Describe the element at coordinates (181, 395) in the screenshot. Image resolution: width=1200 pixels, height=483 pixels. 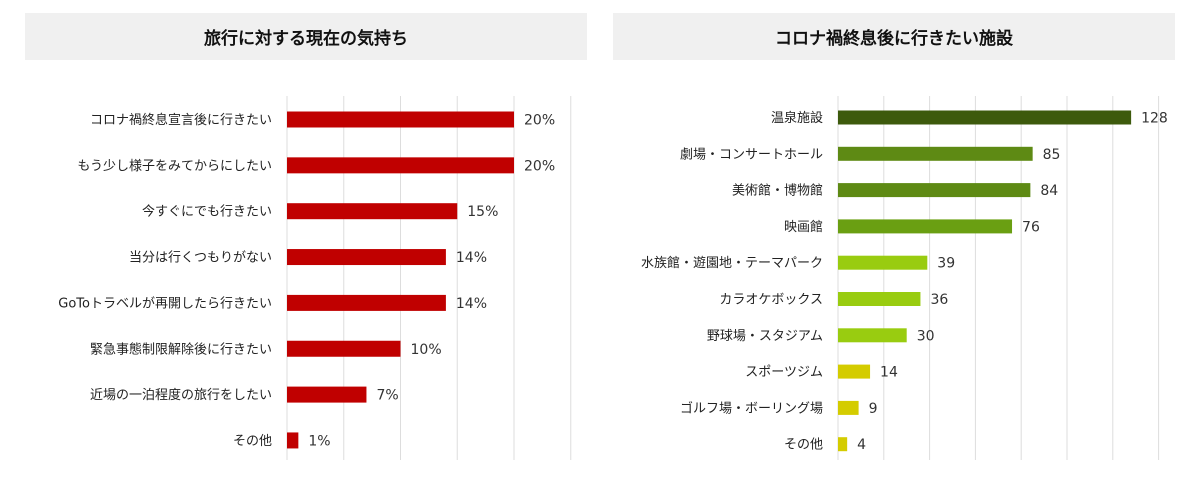
I see `left-category-label: 近場の一泊程度の旅行をしたい` at that location.